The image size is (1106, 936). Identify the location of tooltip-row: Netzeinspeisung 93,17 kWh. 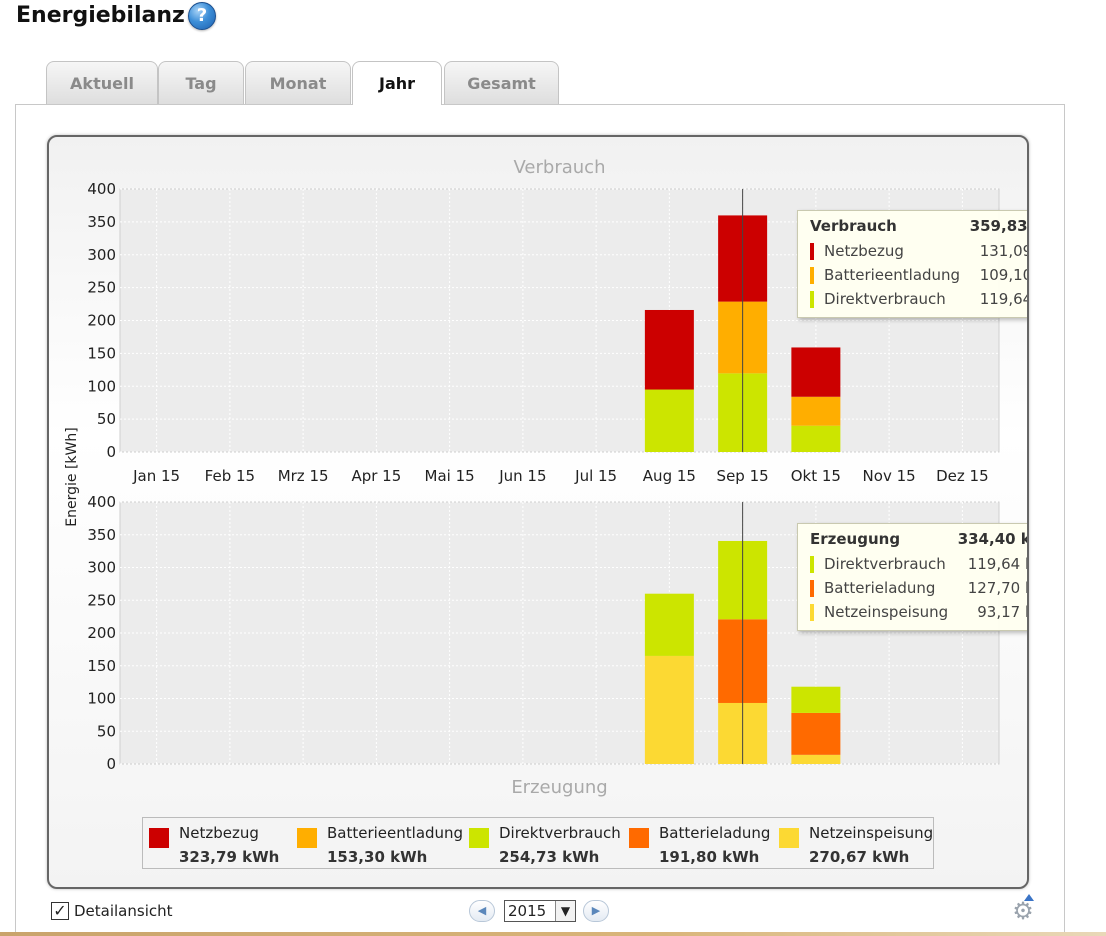
(918, 612).